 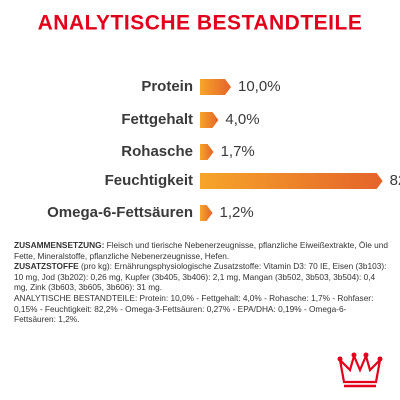 I want to click on category-label: Omega-6-Fettsäuren, so click(x=120, y=212).